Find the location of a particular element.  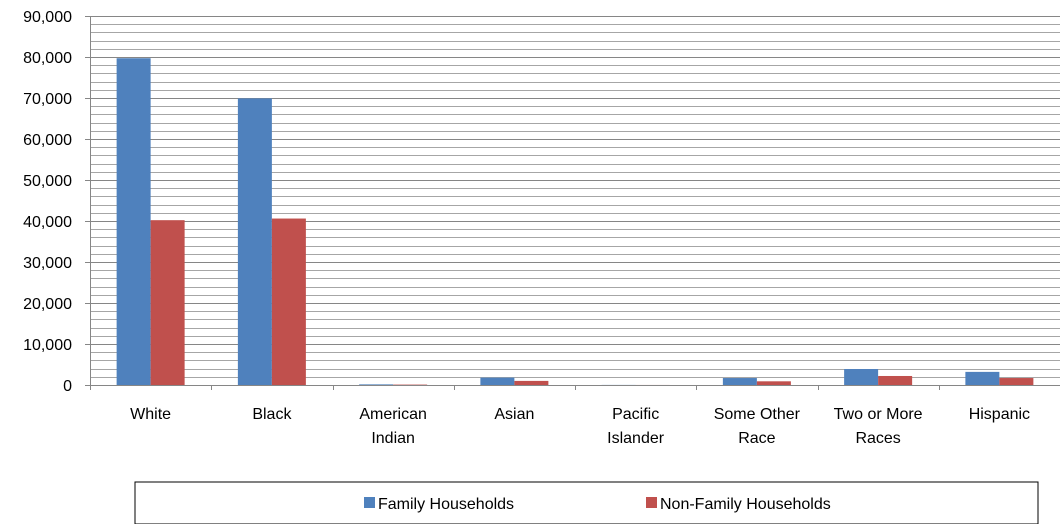

x-category-label: Two or More is located at coordinates (878, 414).